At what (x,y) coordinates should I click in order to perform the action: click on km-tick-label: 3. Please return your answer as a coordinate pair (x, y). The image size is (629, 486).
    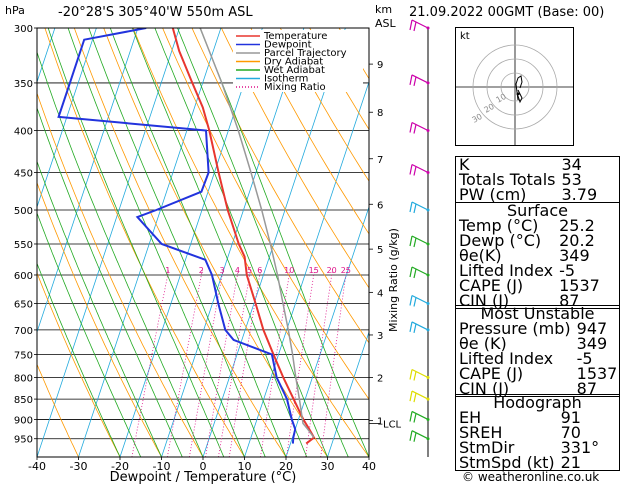
    Looking at the image, I should click on (380, 336).